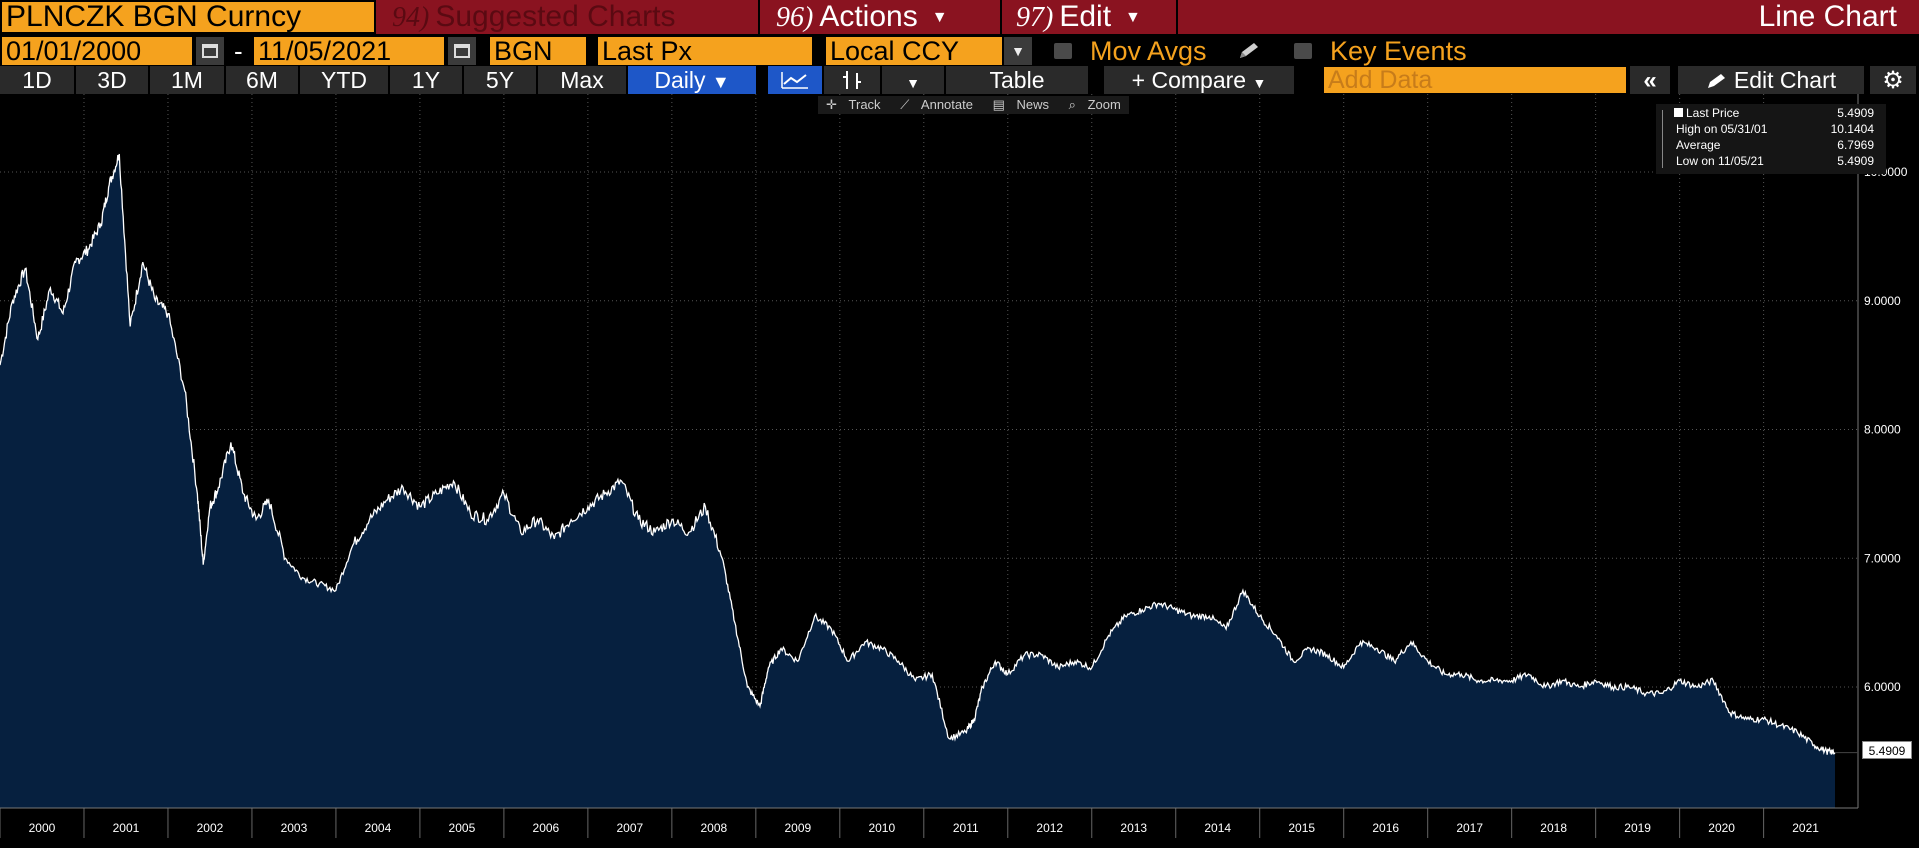 The image size is (1919, 848). I want to click on annotate-icon: ⟋, so click(905, 104).